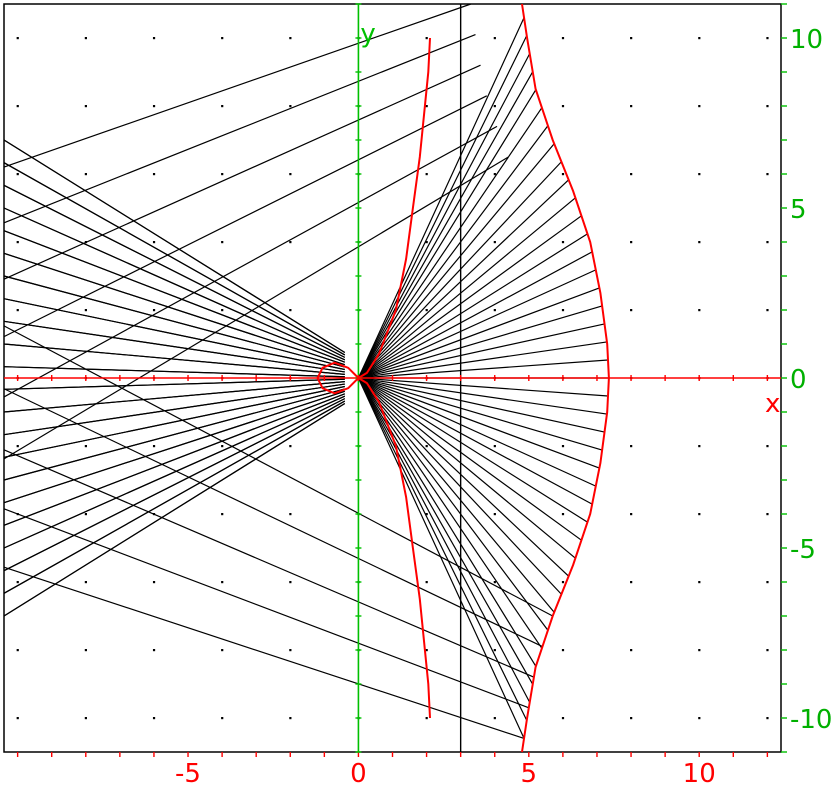 The height and width of the screenshot is (788, 840). I want to click on x-axis-label: x, so click(772, 404).